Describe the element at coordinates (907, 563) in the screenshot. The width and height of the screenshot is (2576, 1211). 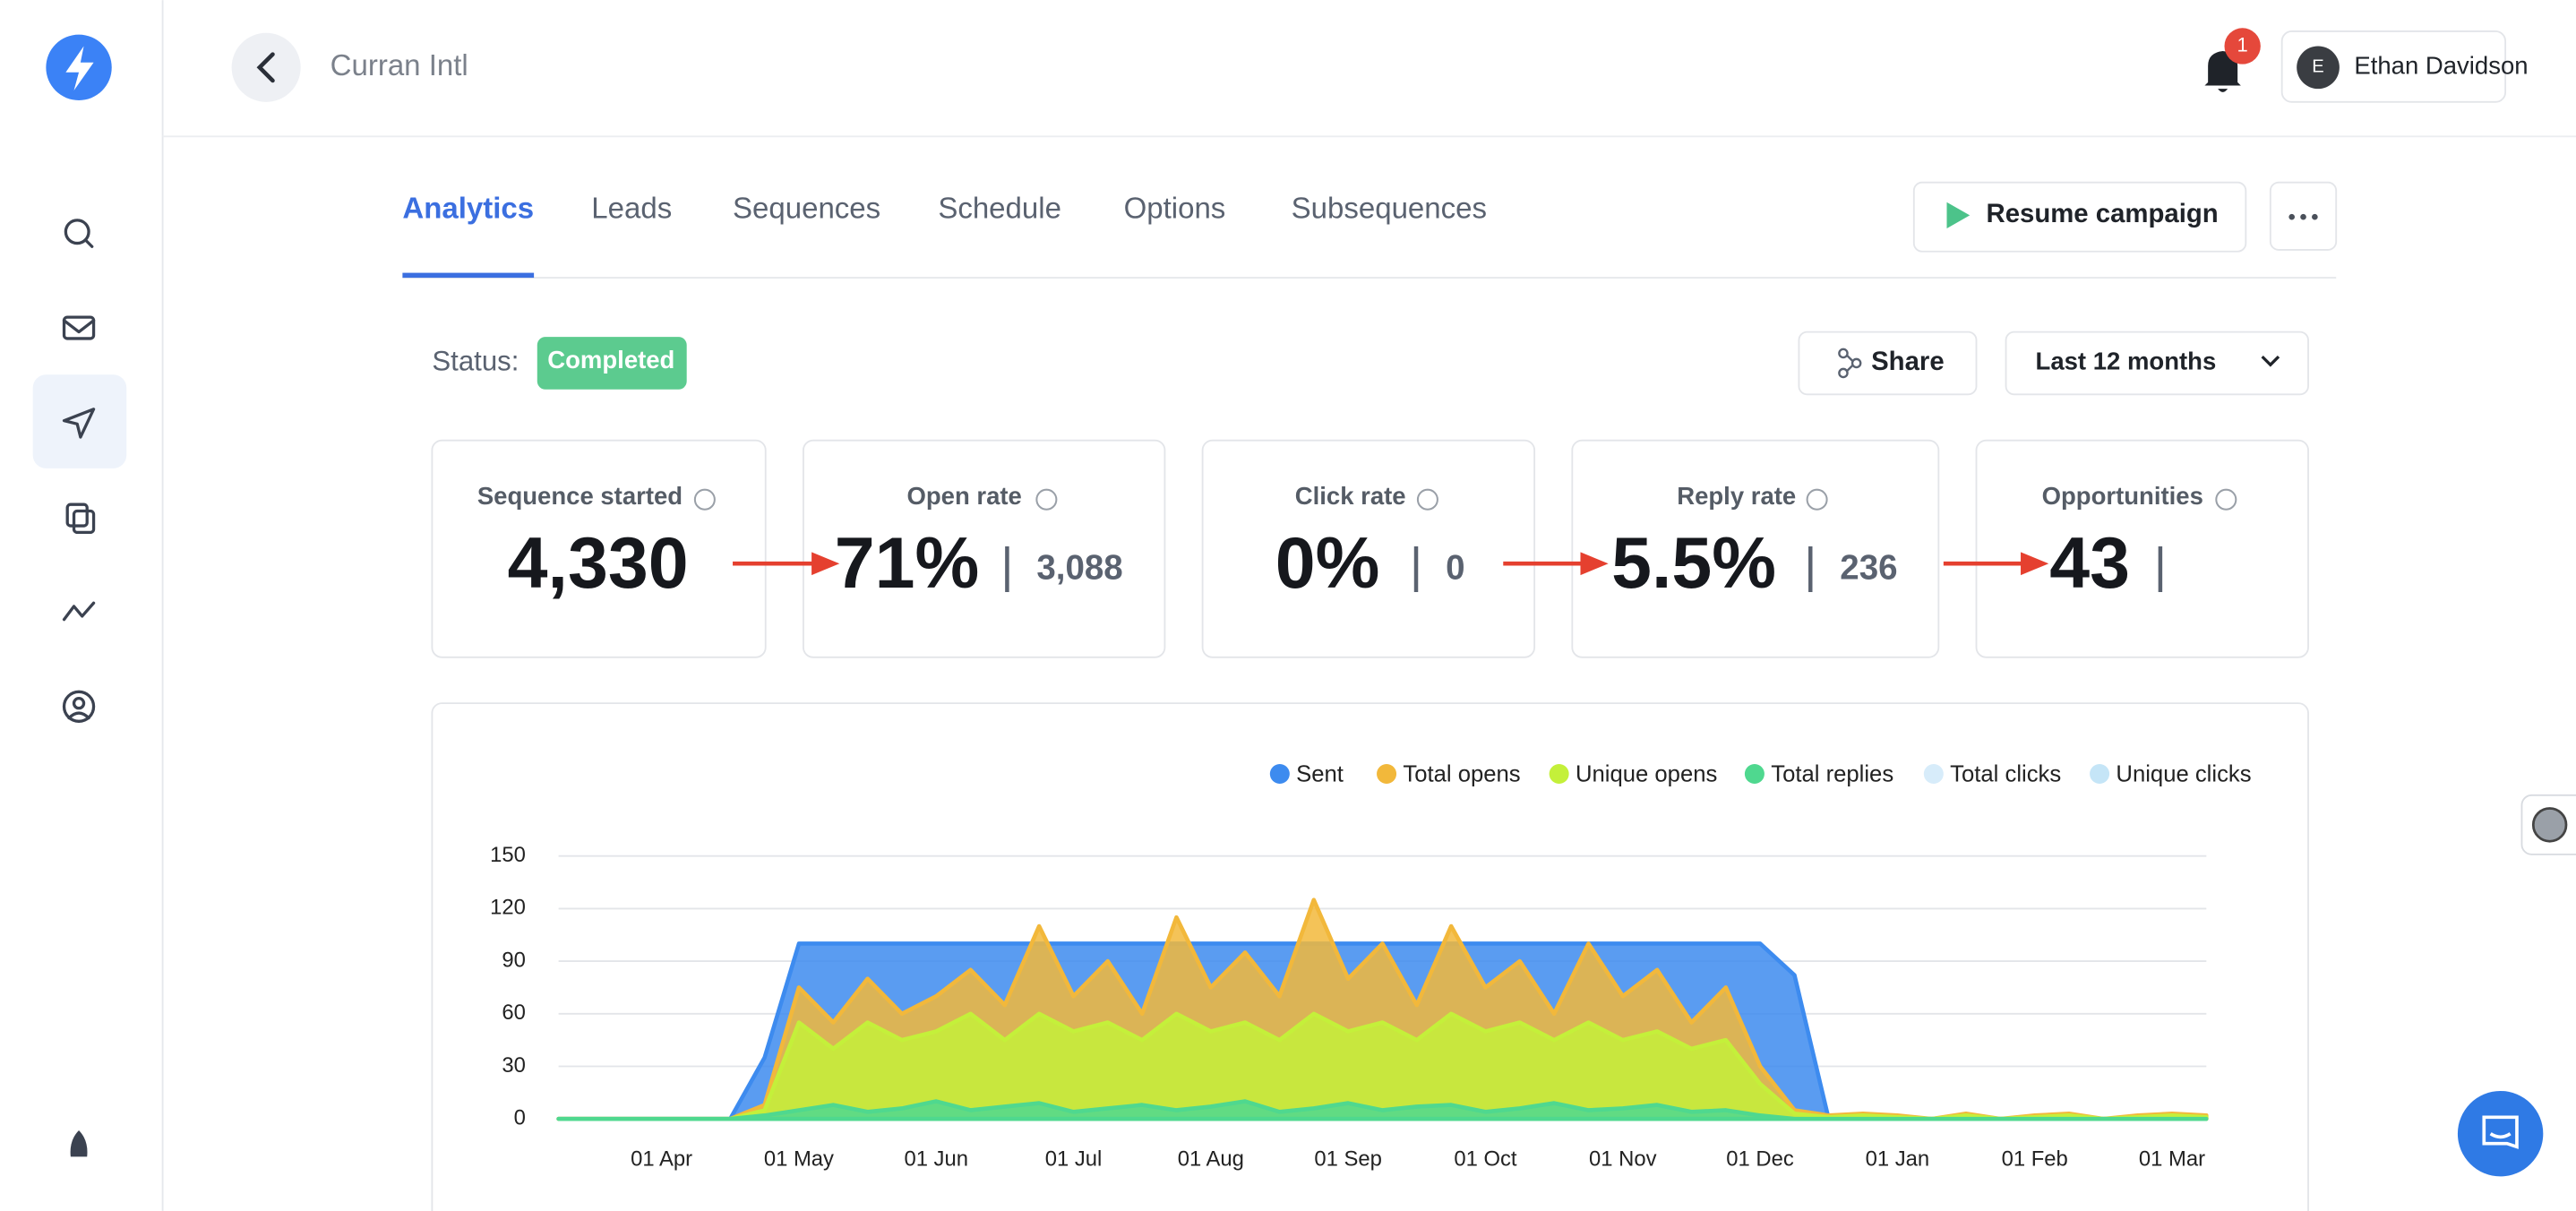
I see `stat-value: 71%` at that location.